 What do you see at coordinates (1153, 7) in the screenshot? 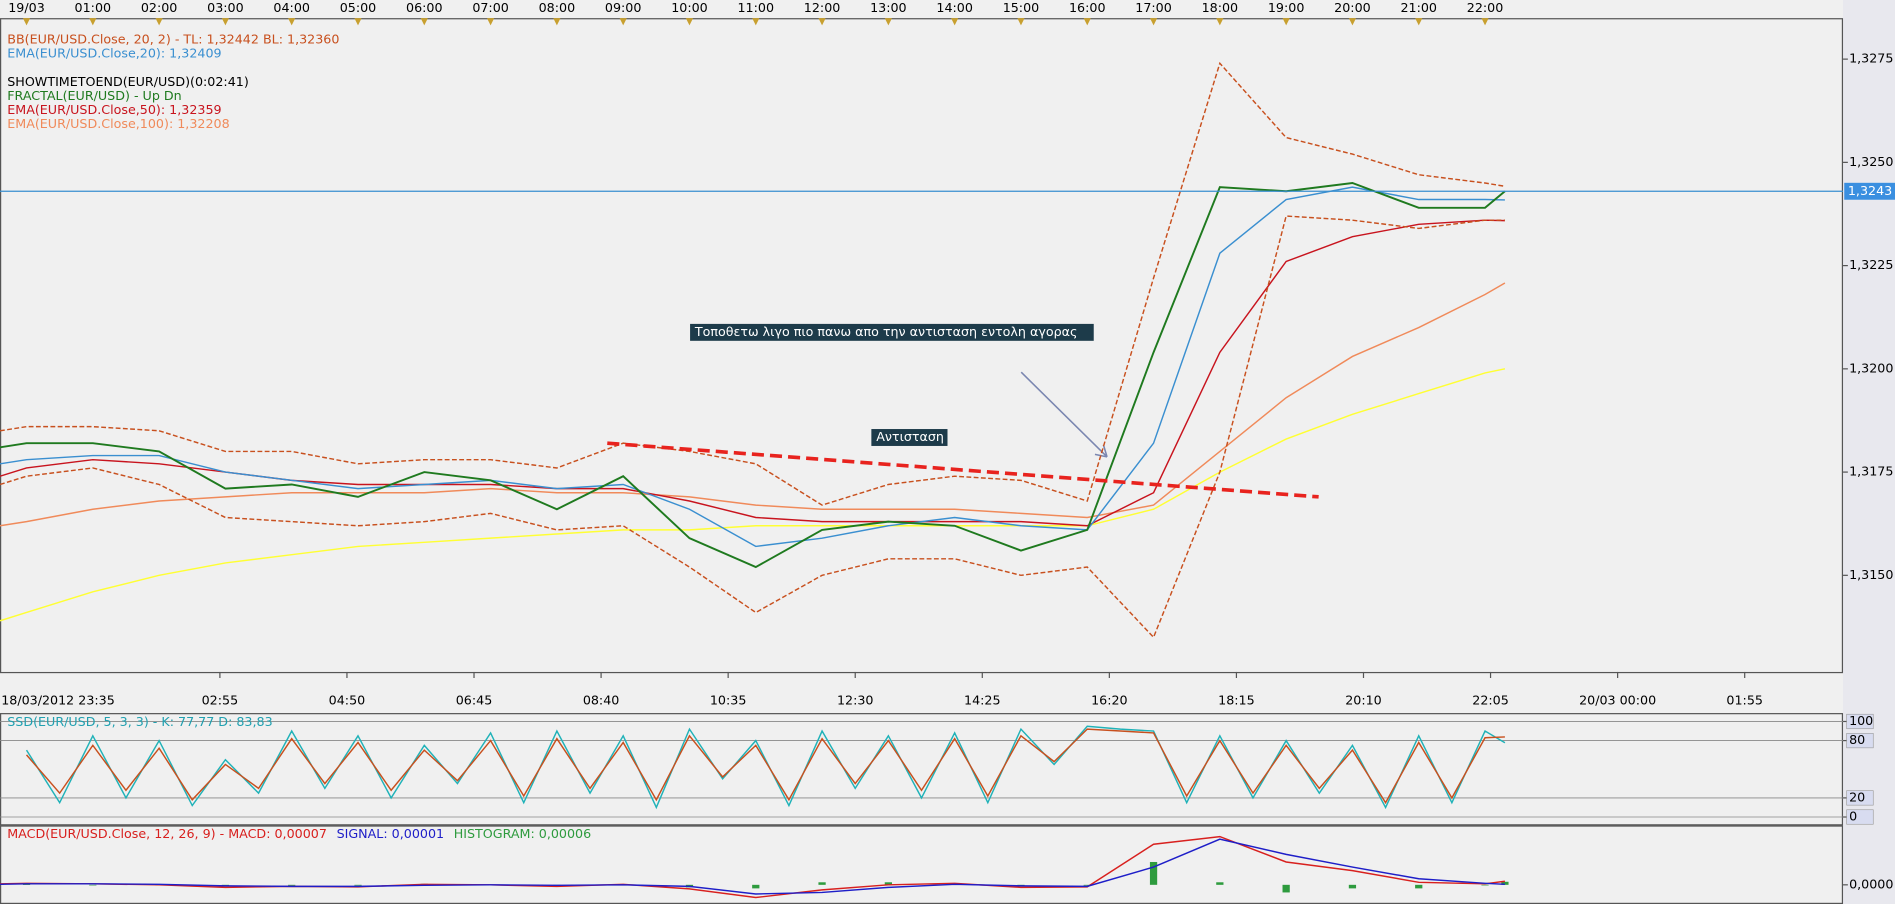
I see `top-x-tick-label: 17:00` at bounding box center [1153, 7].